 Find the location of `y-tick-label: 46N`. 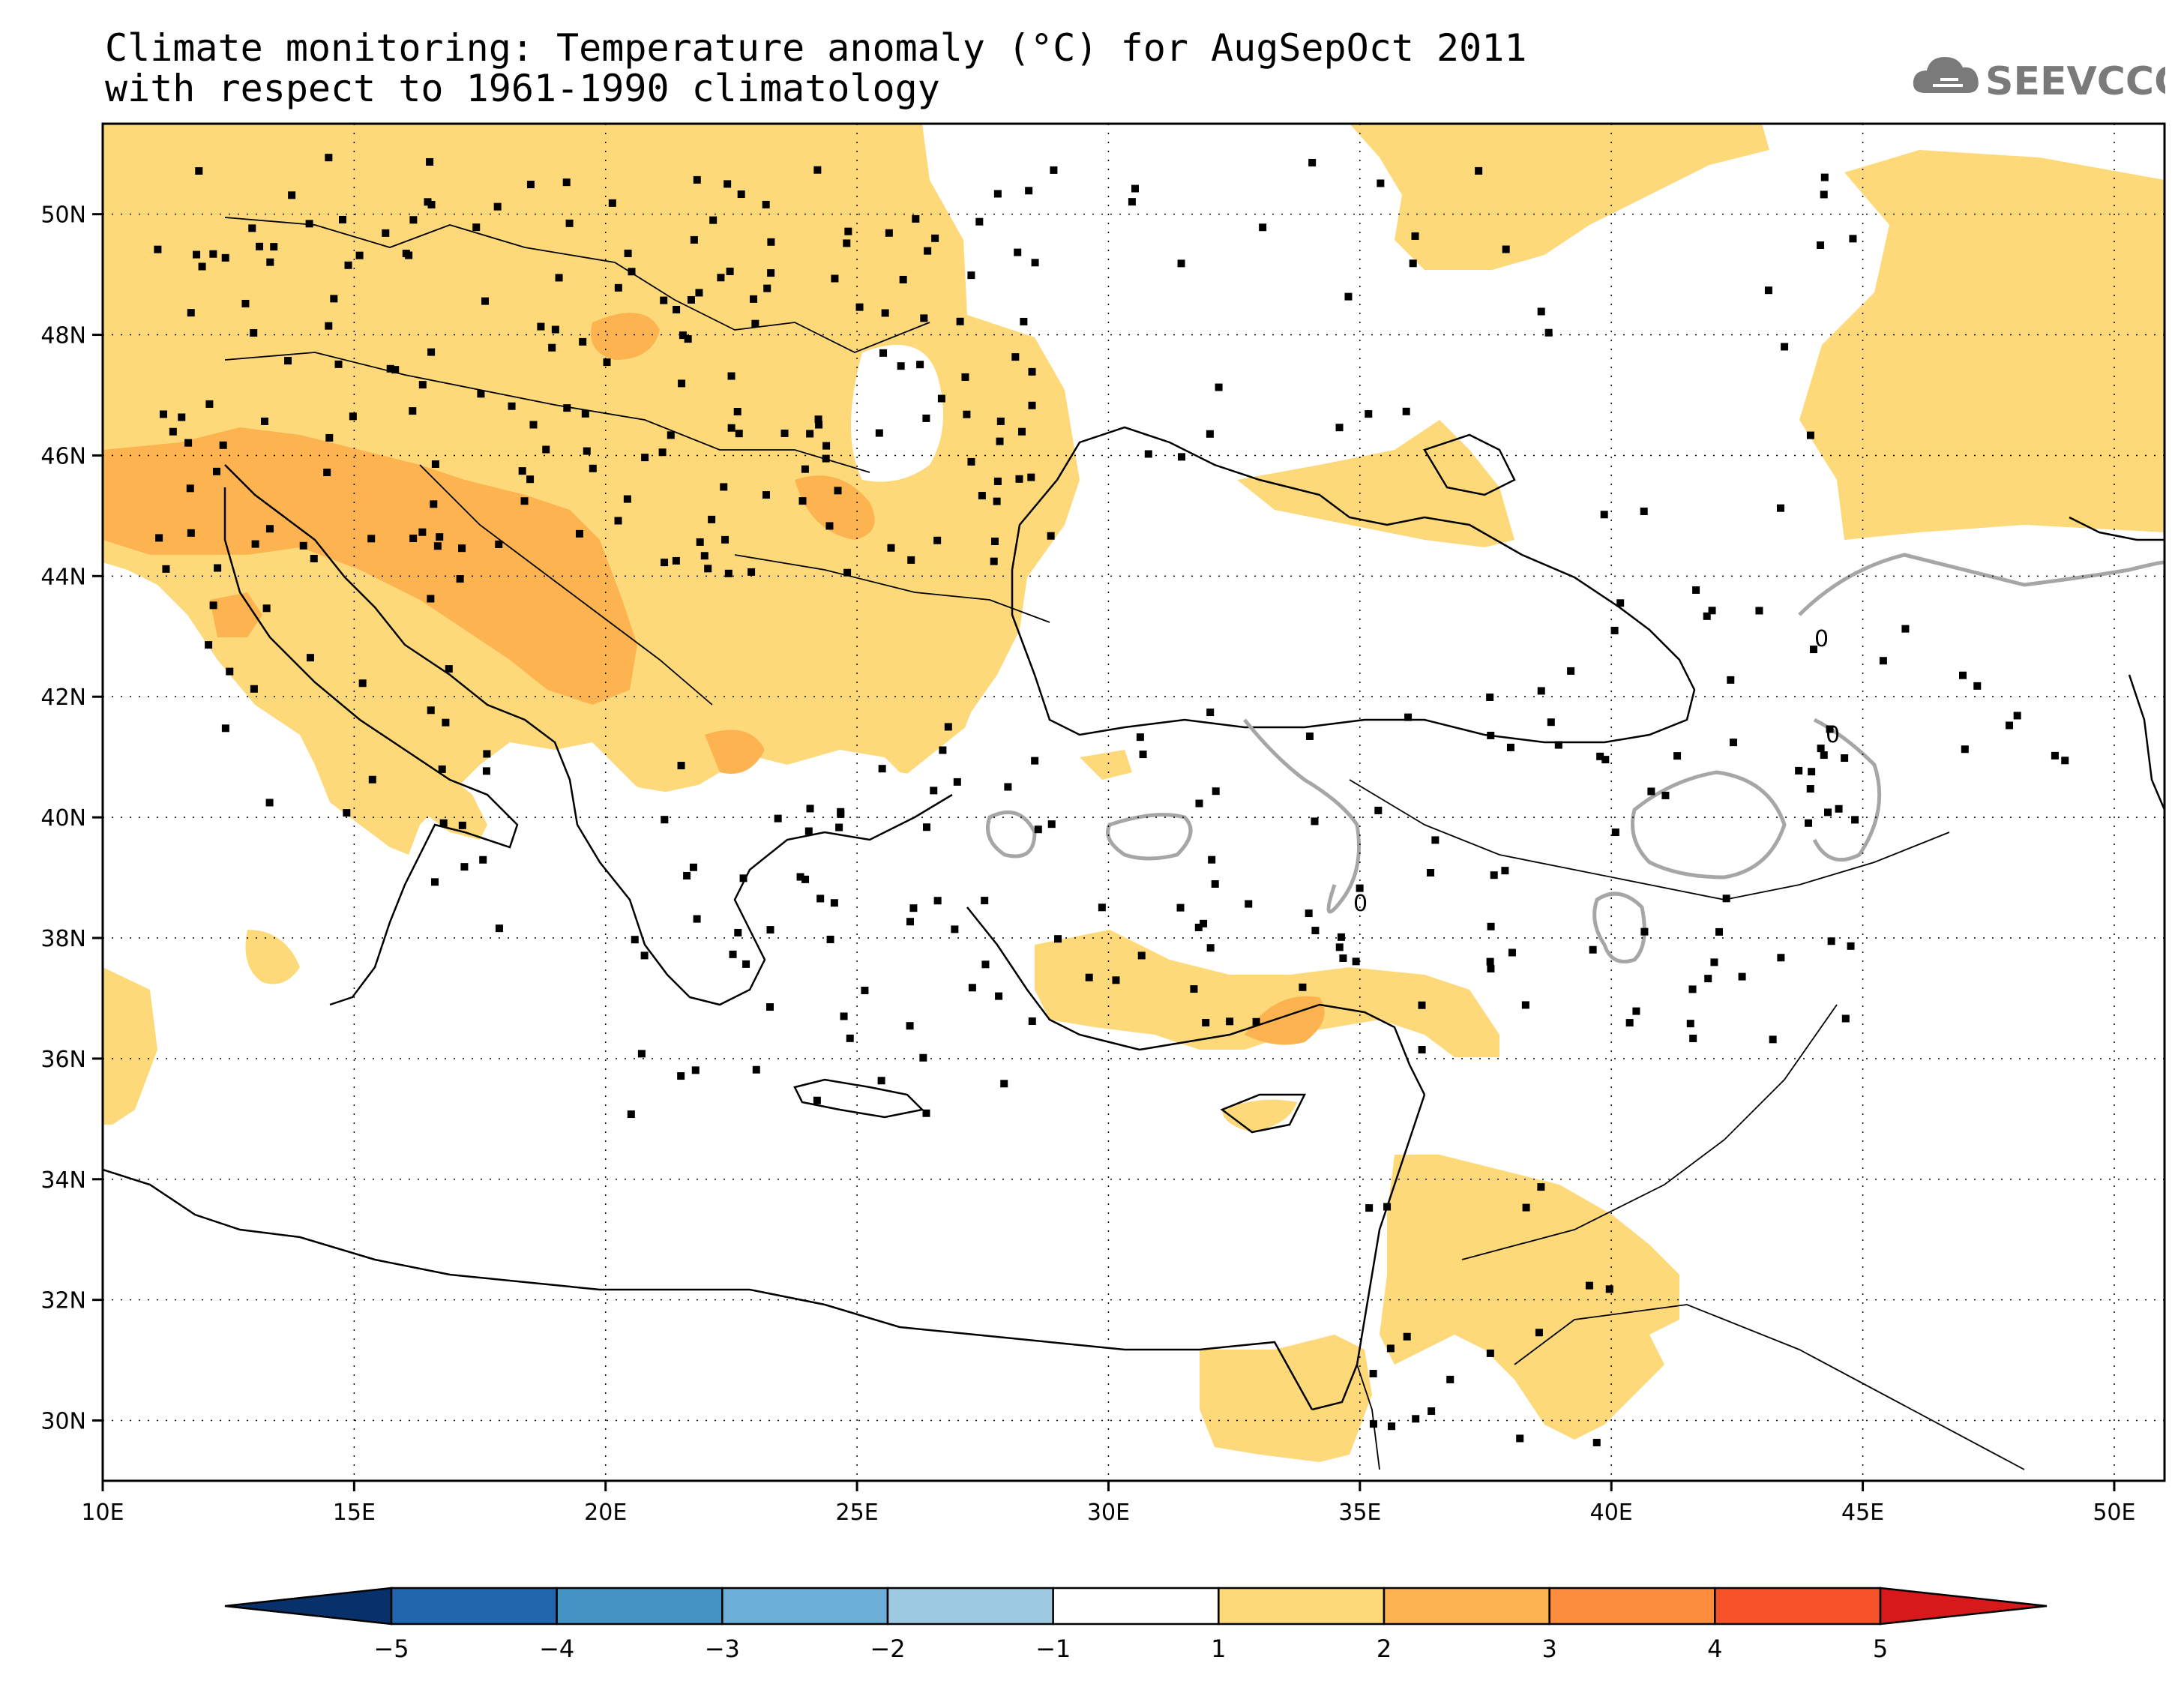

y-tick-label: 46N is located at coordinates (63, 456).